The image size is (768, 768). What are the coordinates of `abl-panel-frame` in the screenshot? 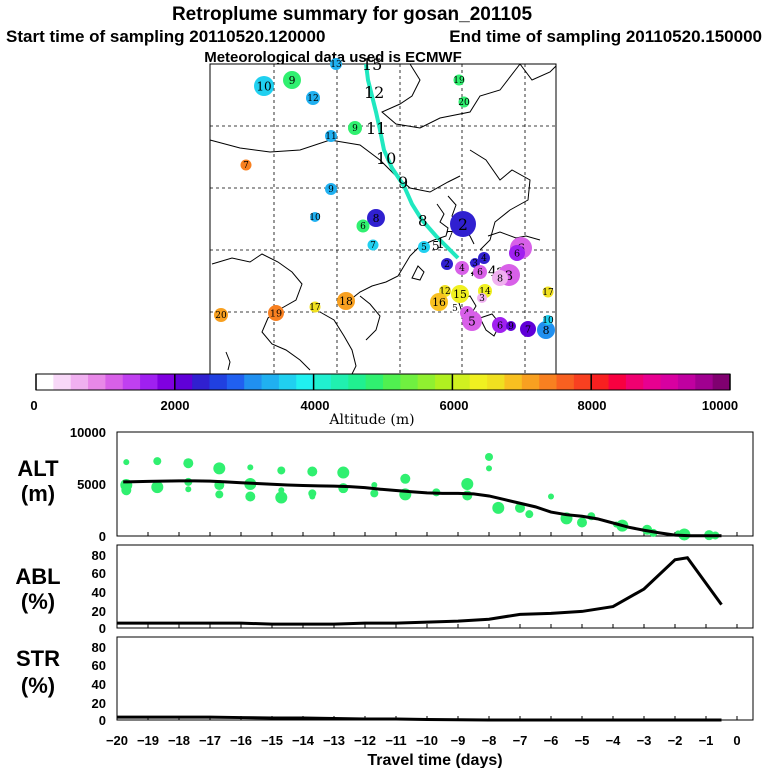 It's located at (435, 586).